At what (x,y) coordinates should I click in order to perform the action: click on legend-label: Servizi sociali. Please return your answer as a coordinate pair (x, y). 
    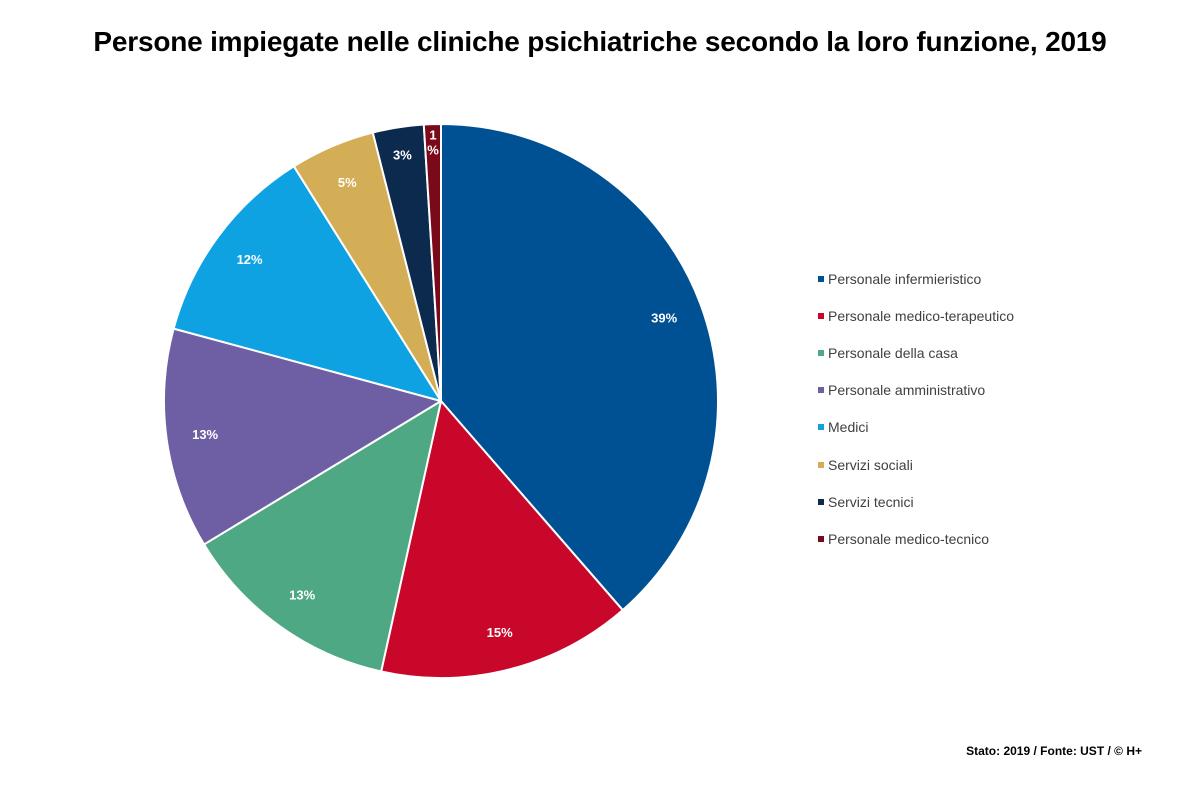
    Looking at the image, I should click on (870, 464).